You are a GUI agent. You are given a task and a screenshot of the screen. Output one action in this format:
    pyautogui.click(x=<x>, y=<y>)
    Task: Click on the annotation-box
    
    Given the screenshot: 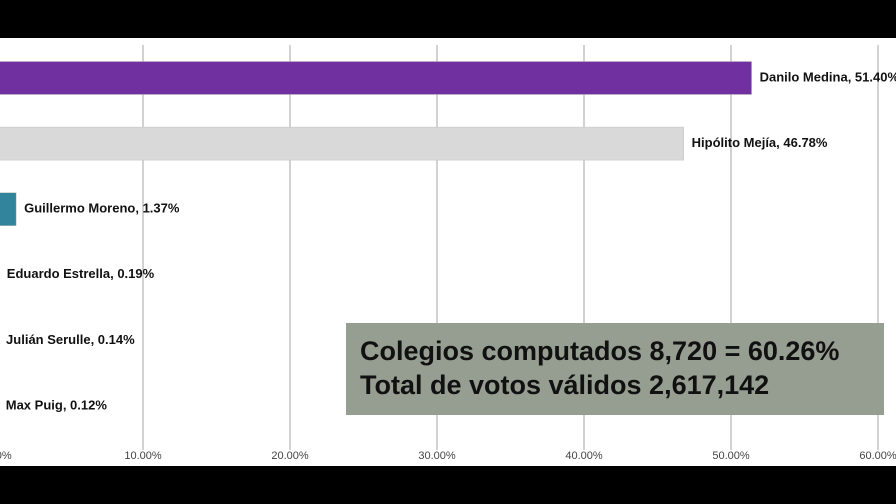 What is the action you would take?
    pyautogui.click(x=615, y=369)
    